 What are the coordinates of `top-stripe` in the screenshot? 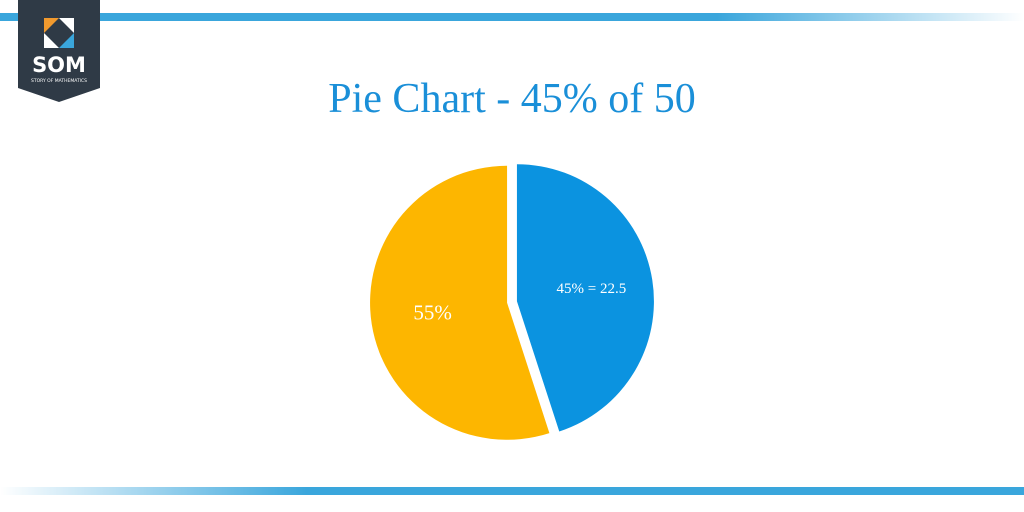 It's located at (512, 17).